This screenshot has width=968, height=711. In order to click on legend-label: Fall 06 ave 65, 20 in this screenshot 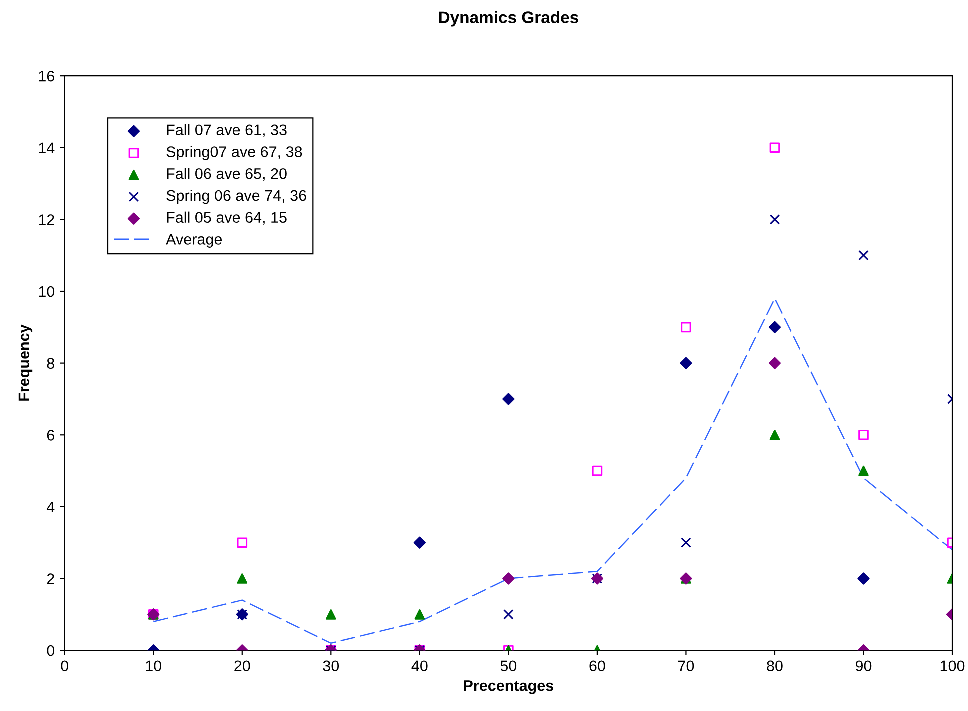, I will do `click(227, 175)`.